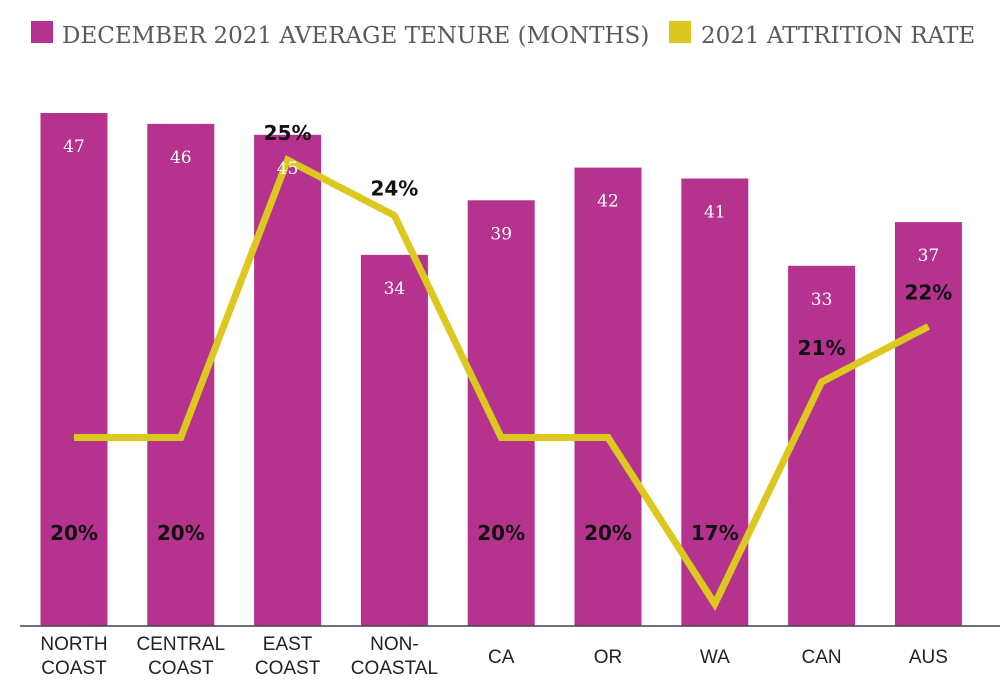  I want to click on x-tick-label: CA, so click(501, 657).